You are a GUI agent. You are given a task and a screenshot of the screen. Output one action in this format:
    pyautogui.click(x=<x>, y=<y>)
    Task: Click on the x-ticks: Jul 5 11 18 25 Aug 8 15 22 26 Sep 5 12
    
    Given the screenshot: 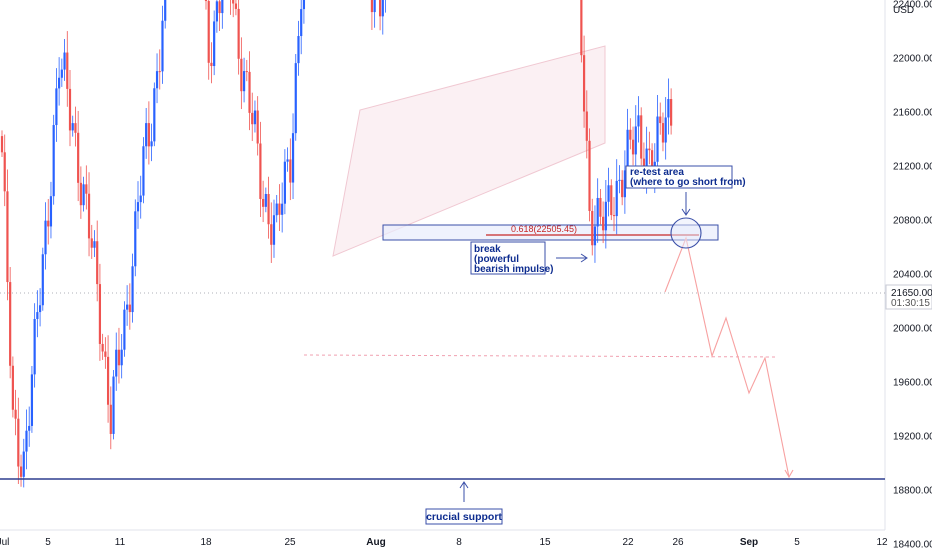 What is the action you would take?
    pyautogui.click(x=444, y=542)
    